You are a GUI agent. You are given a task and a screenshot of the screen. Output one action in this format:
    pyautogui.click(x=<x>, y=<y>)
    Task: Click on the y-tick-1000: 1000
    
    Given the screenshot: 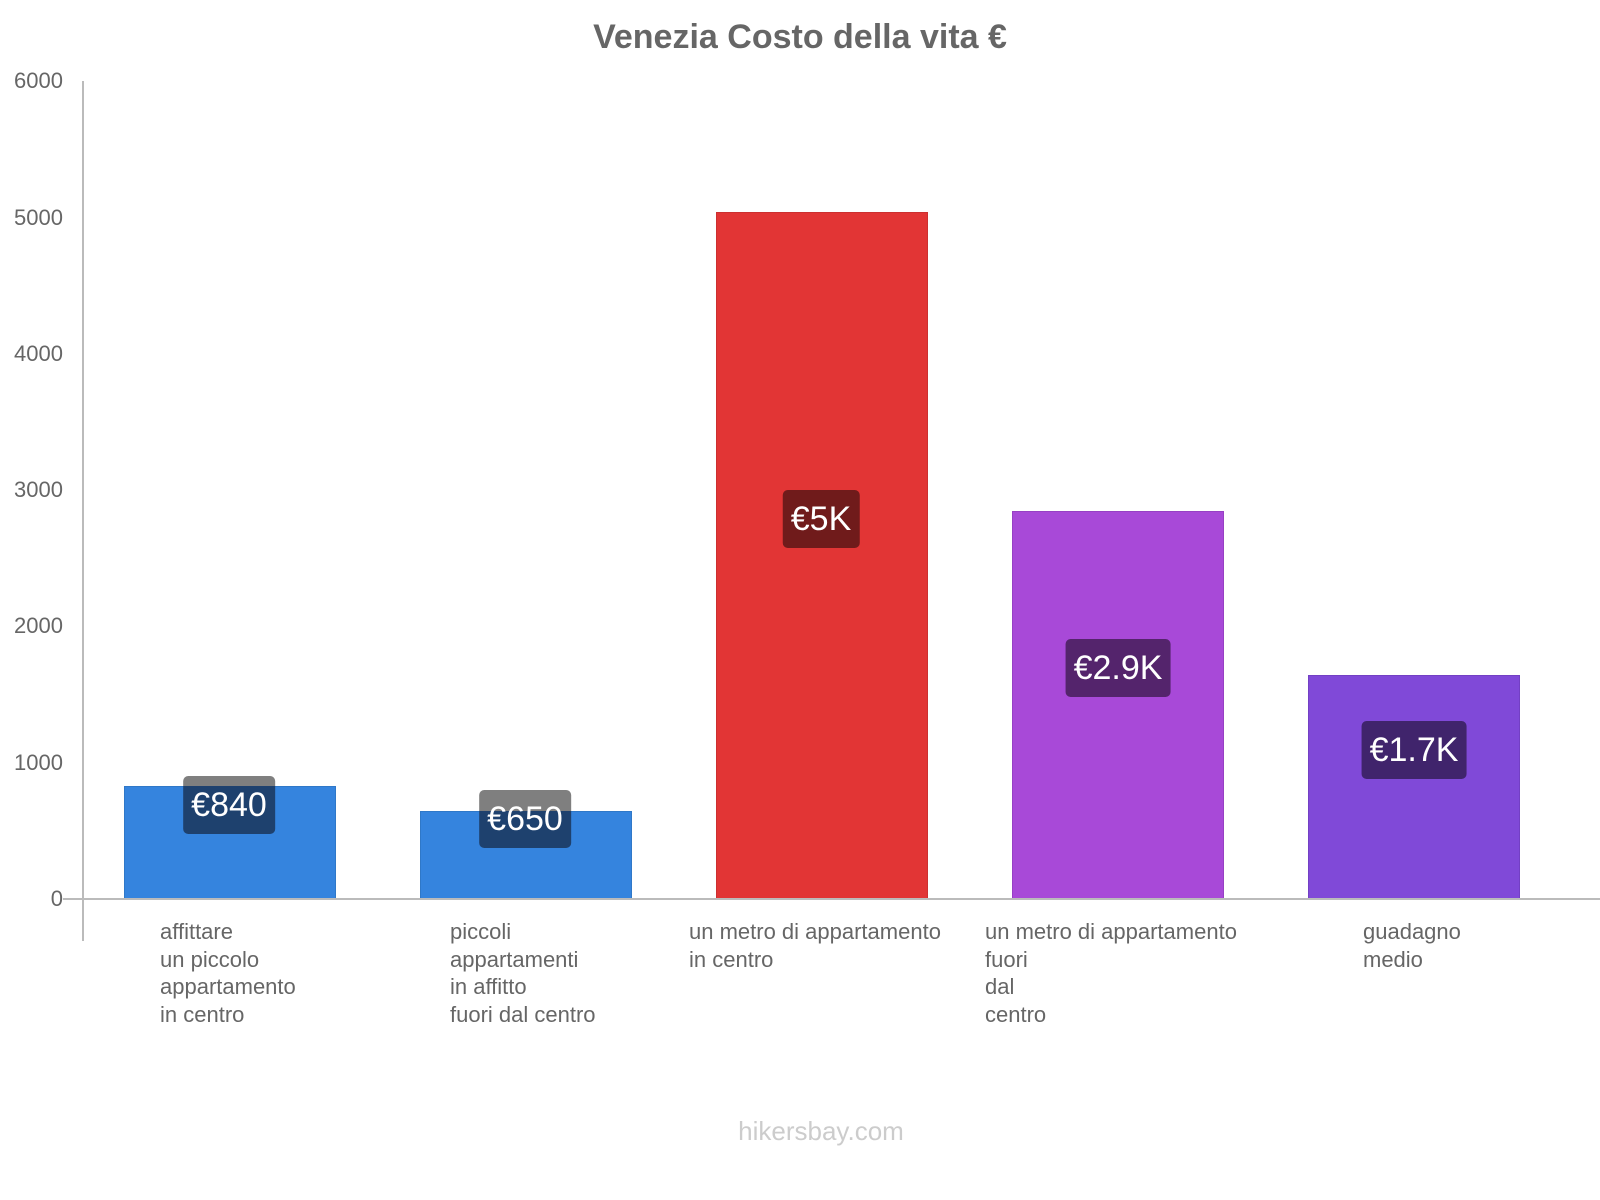 What is the action you would take?
    pyautogui.click(x=38, y=762)
    